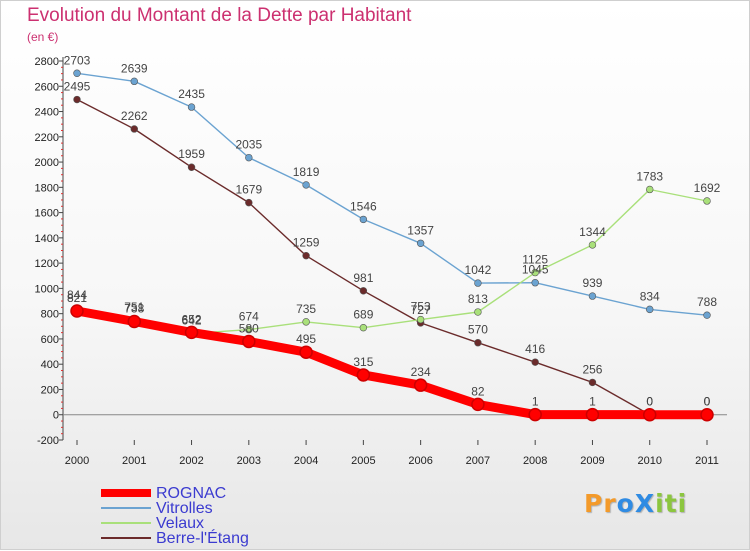 The image size is (750, 551). Describe the element at coordinates (363, 278) in the screenshot. I see `data-label: 981` at that location.